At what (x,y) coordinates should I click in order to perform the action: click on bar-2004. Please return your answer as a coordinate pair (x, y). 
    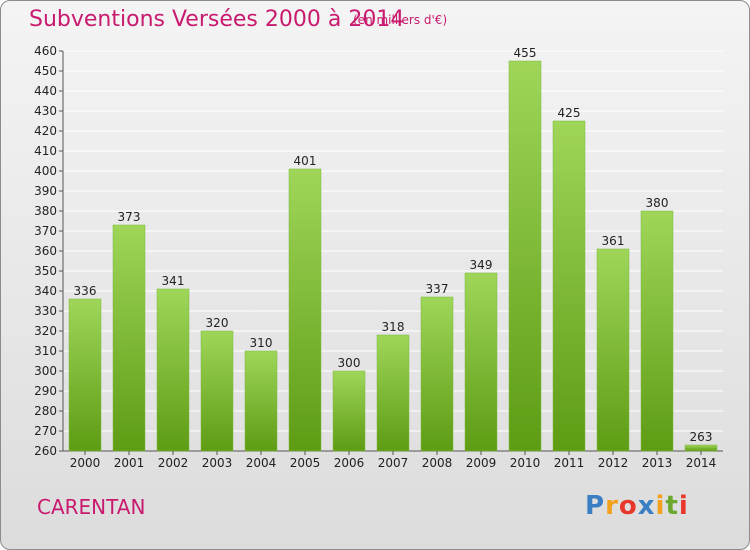
    Looking at the image, I should click on (261, 401).